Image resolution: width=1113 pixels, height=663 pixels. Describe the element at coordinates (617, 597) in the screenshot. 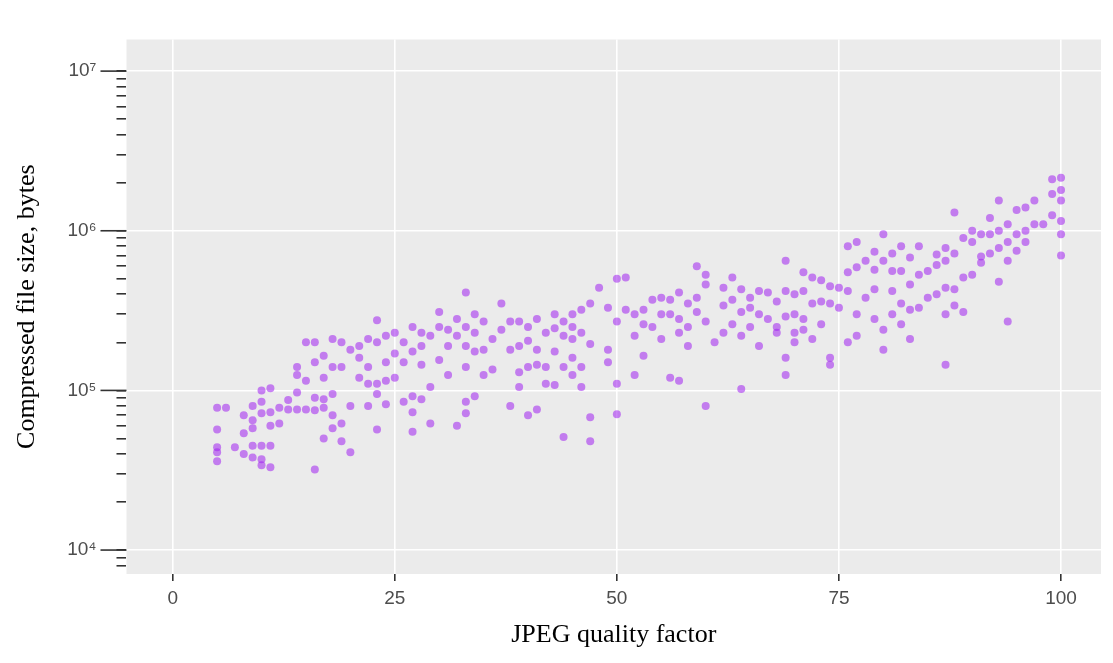

I see `x-tick-label: 50` at that location.